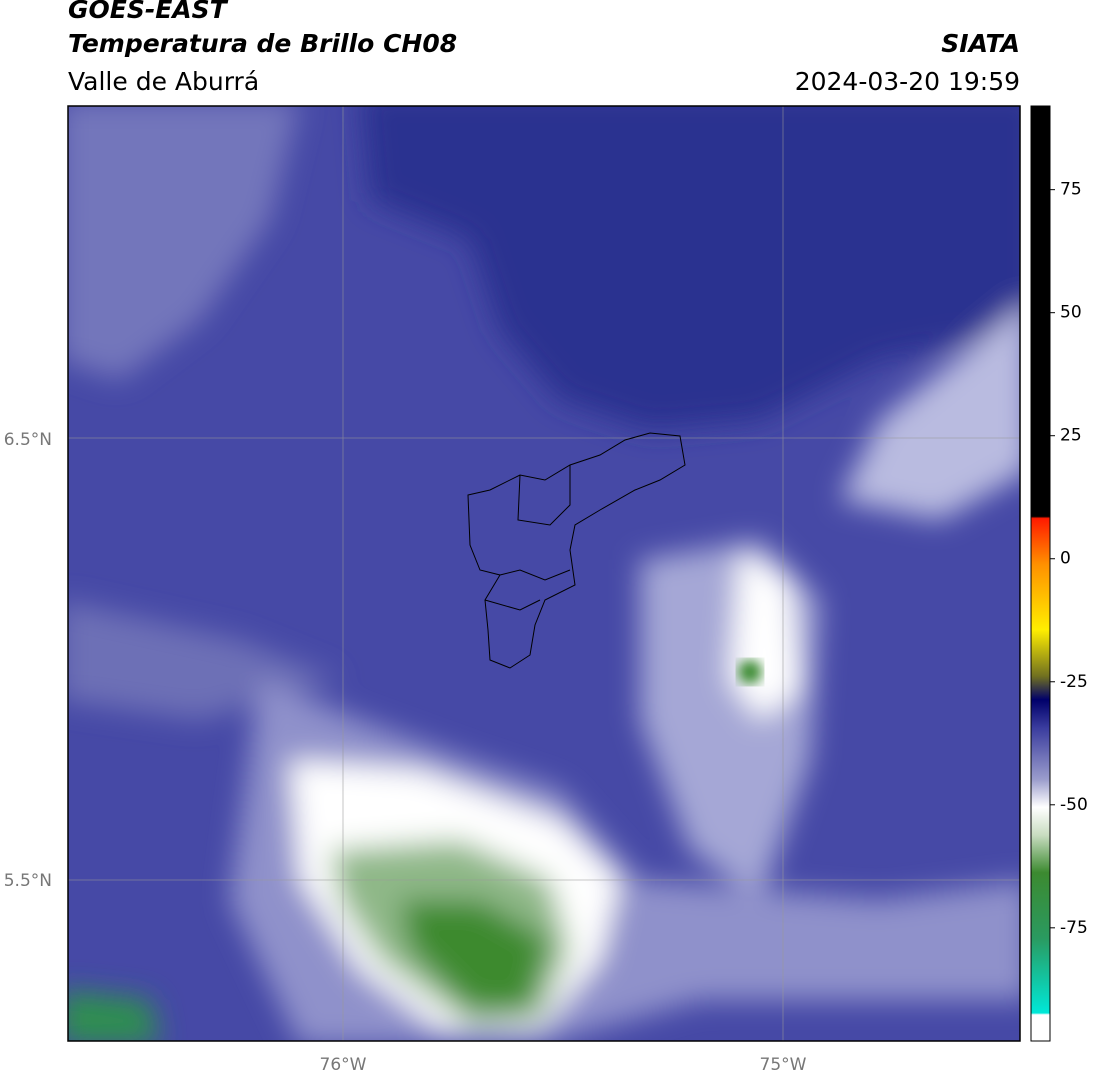 Image resolution: width=1094 pixels, height=1082 pixels. What do you see at coordinates (1071, 190) in the screenshot?
I see `colorbar-tick-label: 75` at bounding box center [1071, 190].